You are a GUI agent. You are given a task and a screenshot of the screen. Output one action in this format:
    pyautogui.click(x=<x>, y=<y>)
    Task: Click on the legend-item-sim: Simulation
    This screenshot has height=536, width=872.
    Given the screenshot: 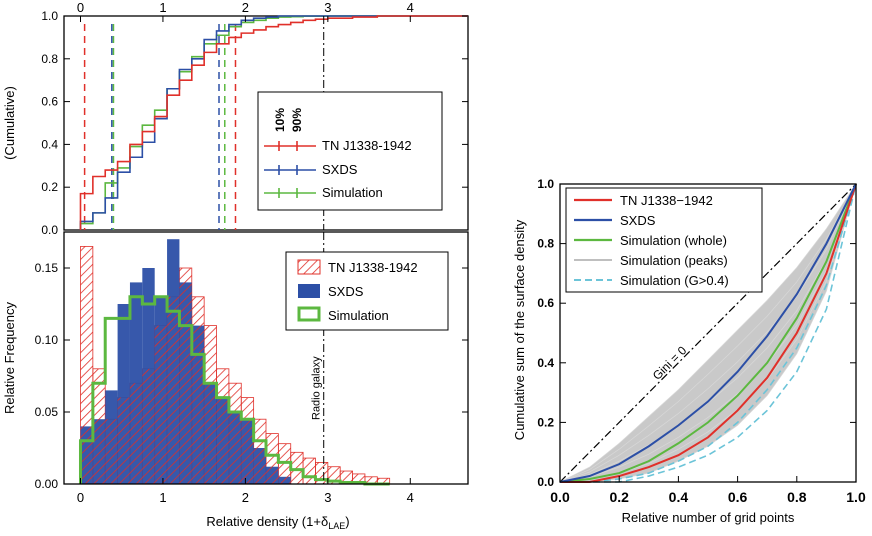 What is the action you would take?
    pyautogui.click(x=323, y=192)
    